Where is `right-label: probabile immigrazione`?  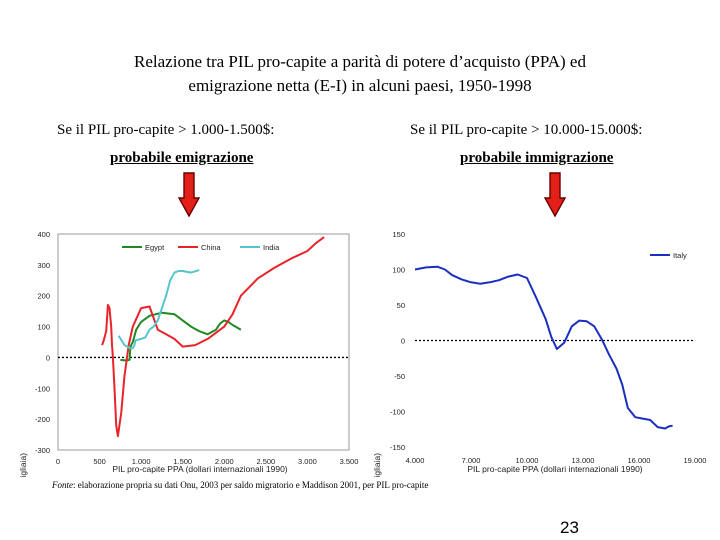
right-label: probabile immigrazione is located at coordinates (537, 158).